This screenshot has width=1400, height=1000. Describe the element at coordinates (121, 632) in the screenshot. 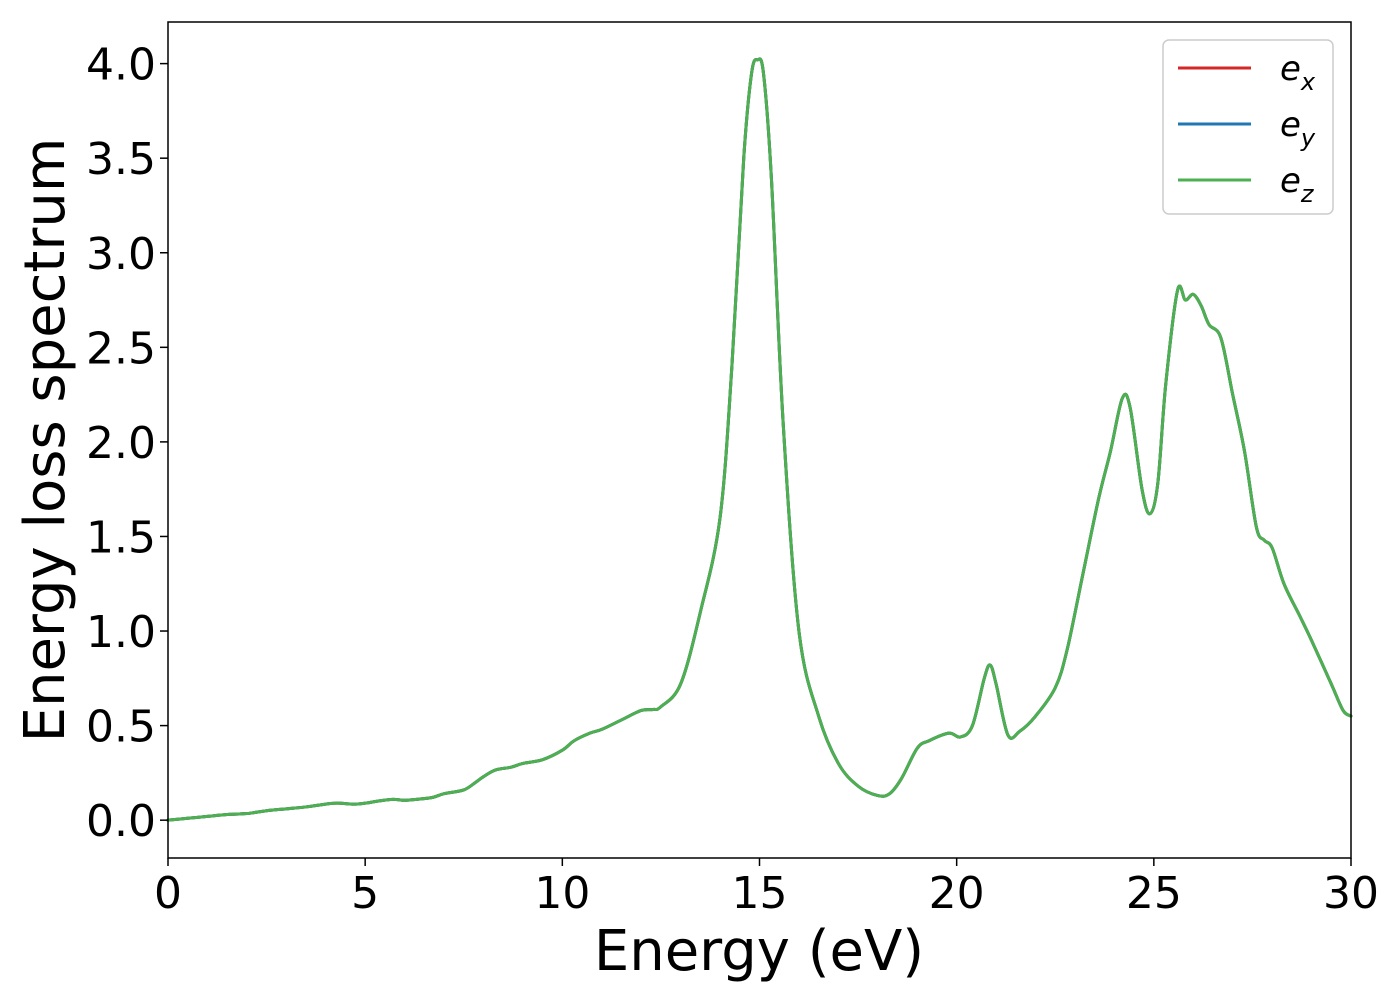

I see `y-tick-label: 1.0` at that location.